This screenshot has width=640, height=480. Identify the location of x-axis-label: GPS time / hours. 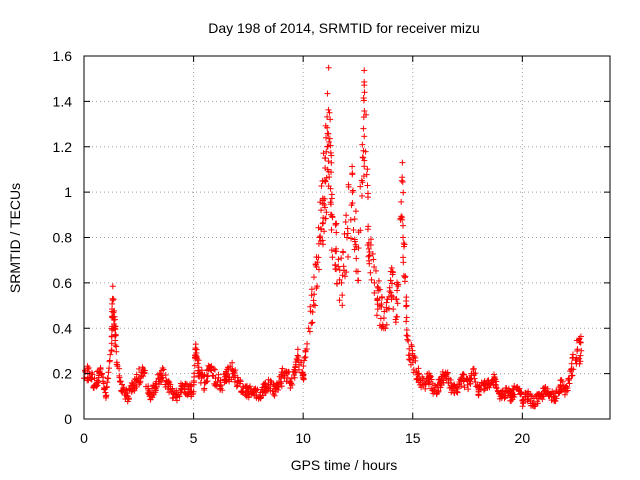
(344, 465).